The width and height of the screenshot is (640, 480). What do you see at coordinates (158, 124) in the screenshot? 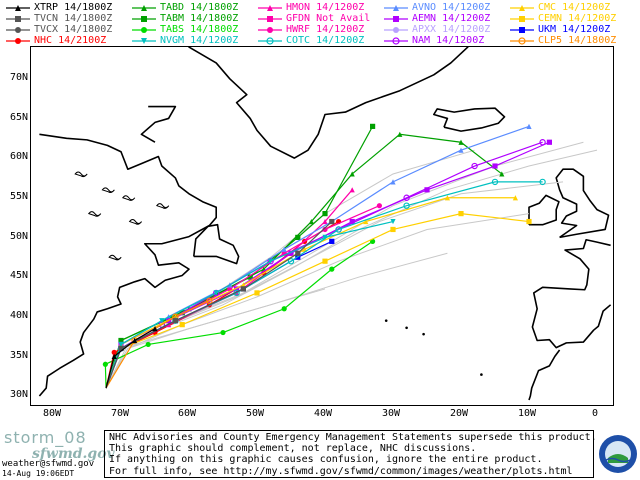
I see `coastline-baffin` at bounding box center [158, 124].